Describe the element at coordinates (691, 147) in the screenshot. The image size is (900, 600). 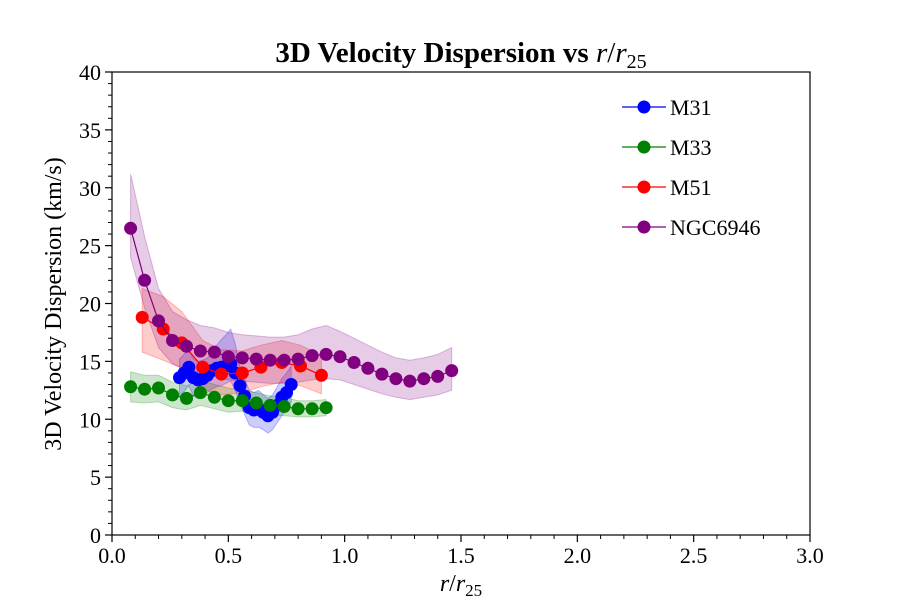
I see `legend-label-m33: M33` at that location.